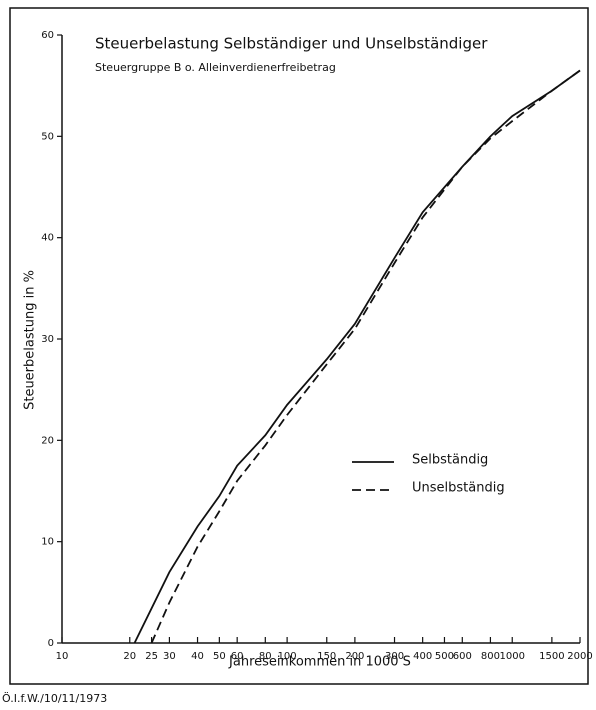  What do you see at coordinates (444, 656) in the screenshot?
I see `x-tick-label: 500` at bounding box center [444, 656].